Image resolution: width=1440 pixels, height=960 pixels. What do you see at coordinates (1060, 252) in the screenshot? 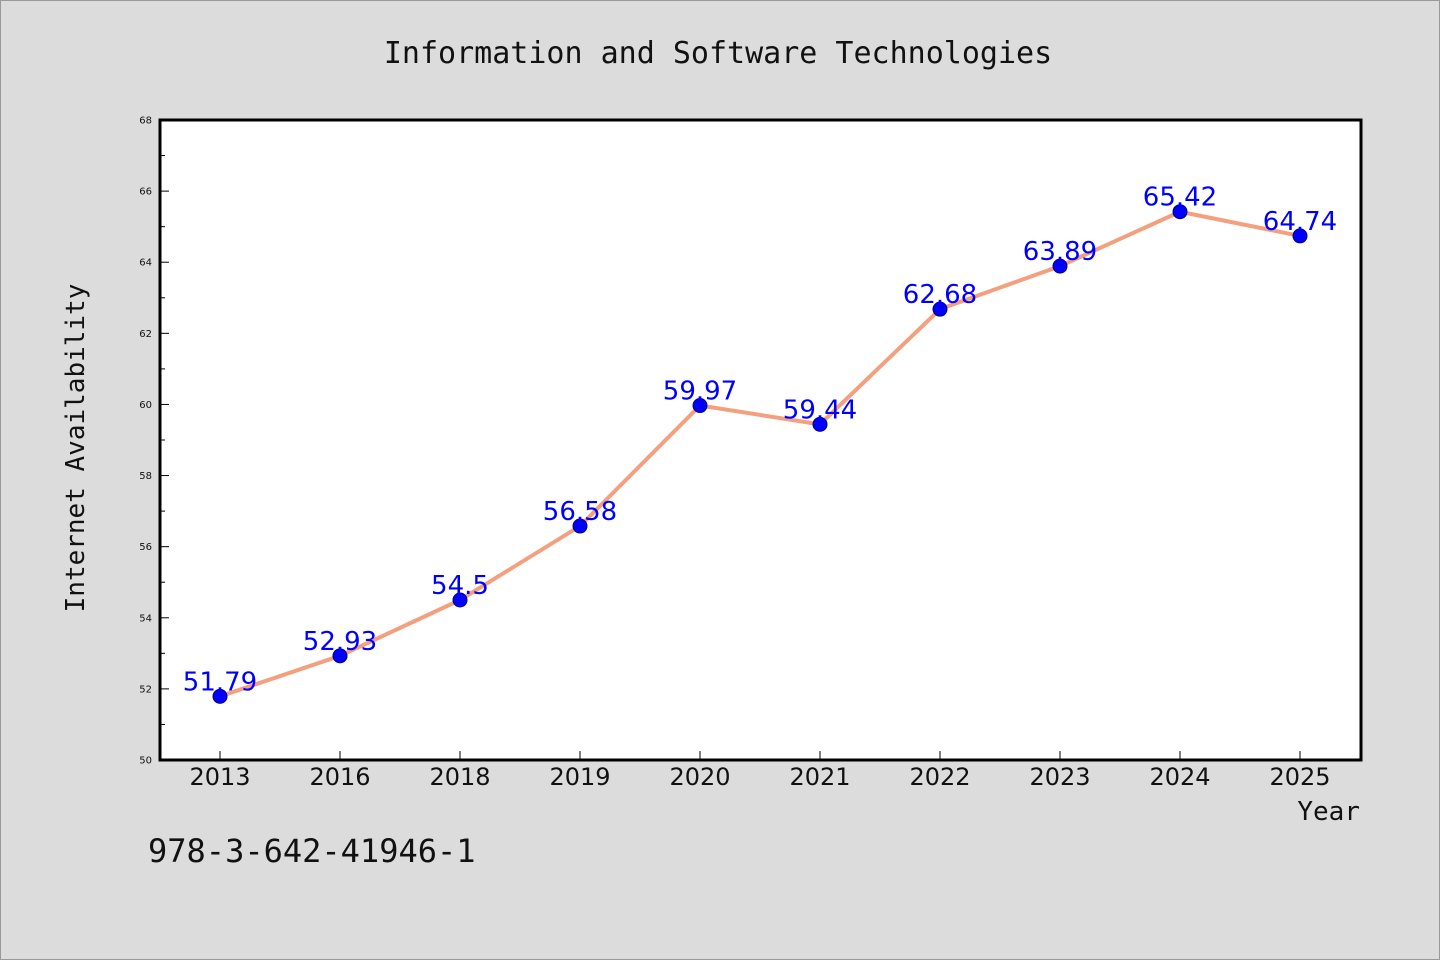
I see `data-label: 63.89` at bounding box center [1060, 252].